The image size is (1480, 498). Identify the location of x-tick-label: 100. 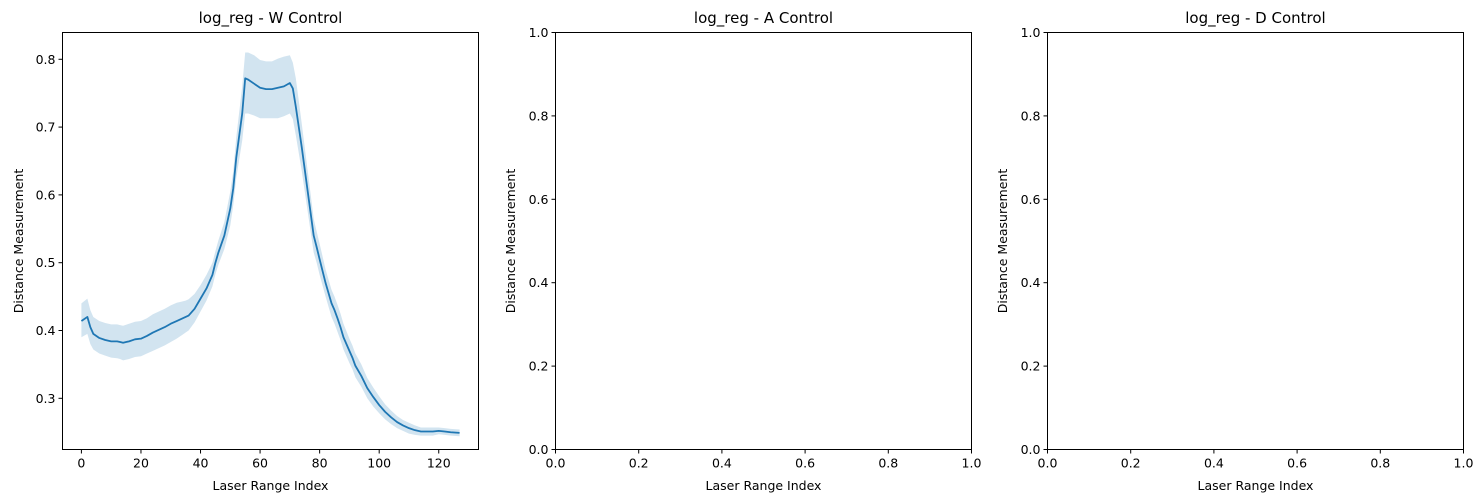
(379, 463).